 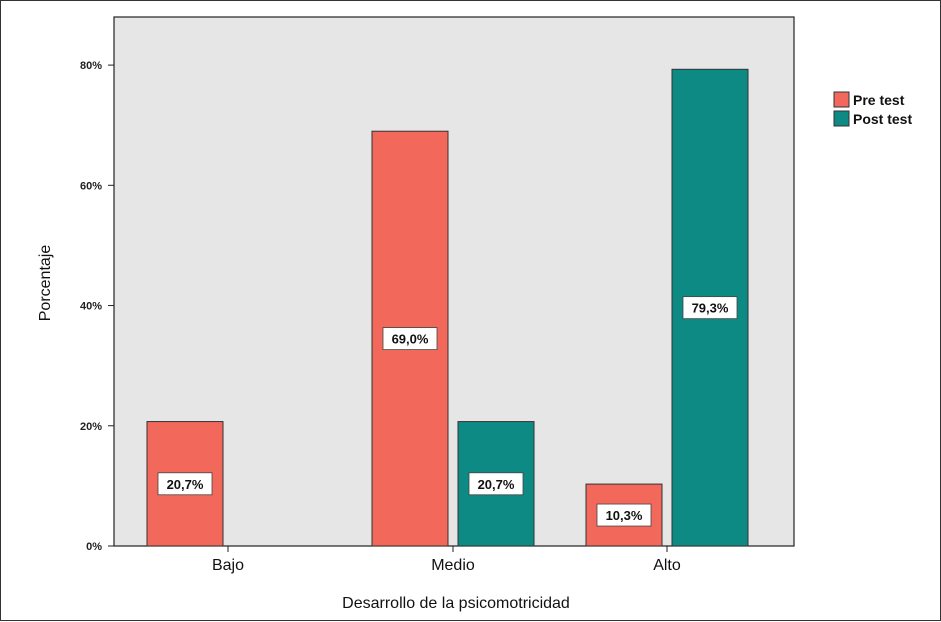 What do you see at coordinates (228, 565) in the screenshot?
I see `x-tick-label: Bajo` at bounding box center [228, 565].